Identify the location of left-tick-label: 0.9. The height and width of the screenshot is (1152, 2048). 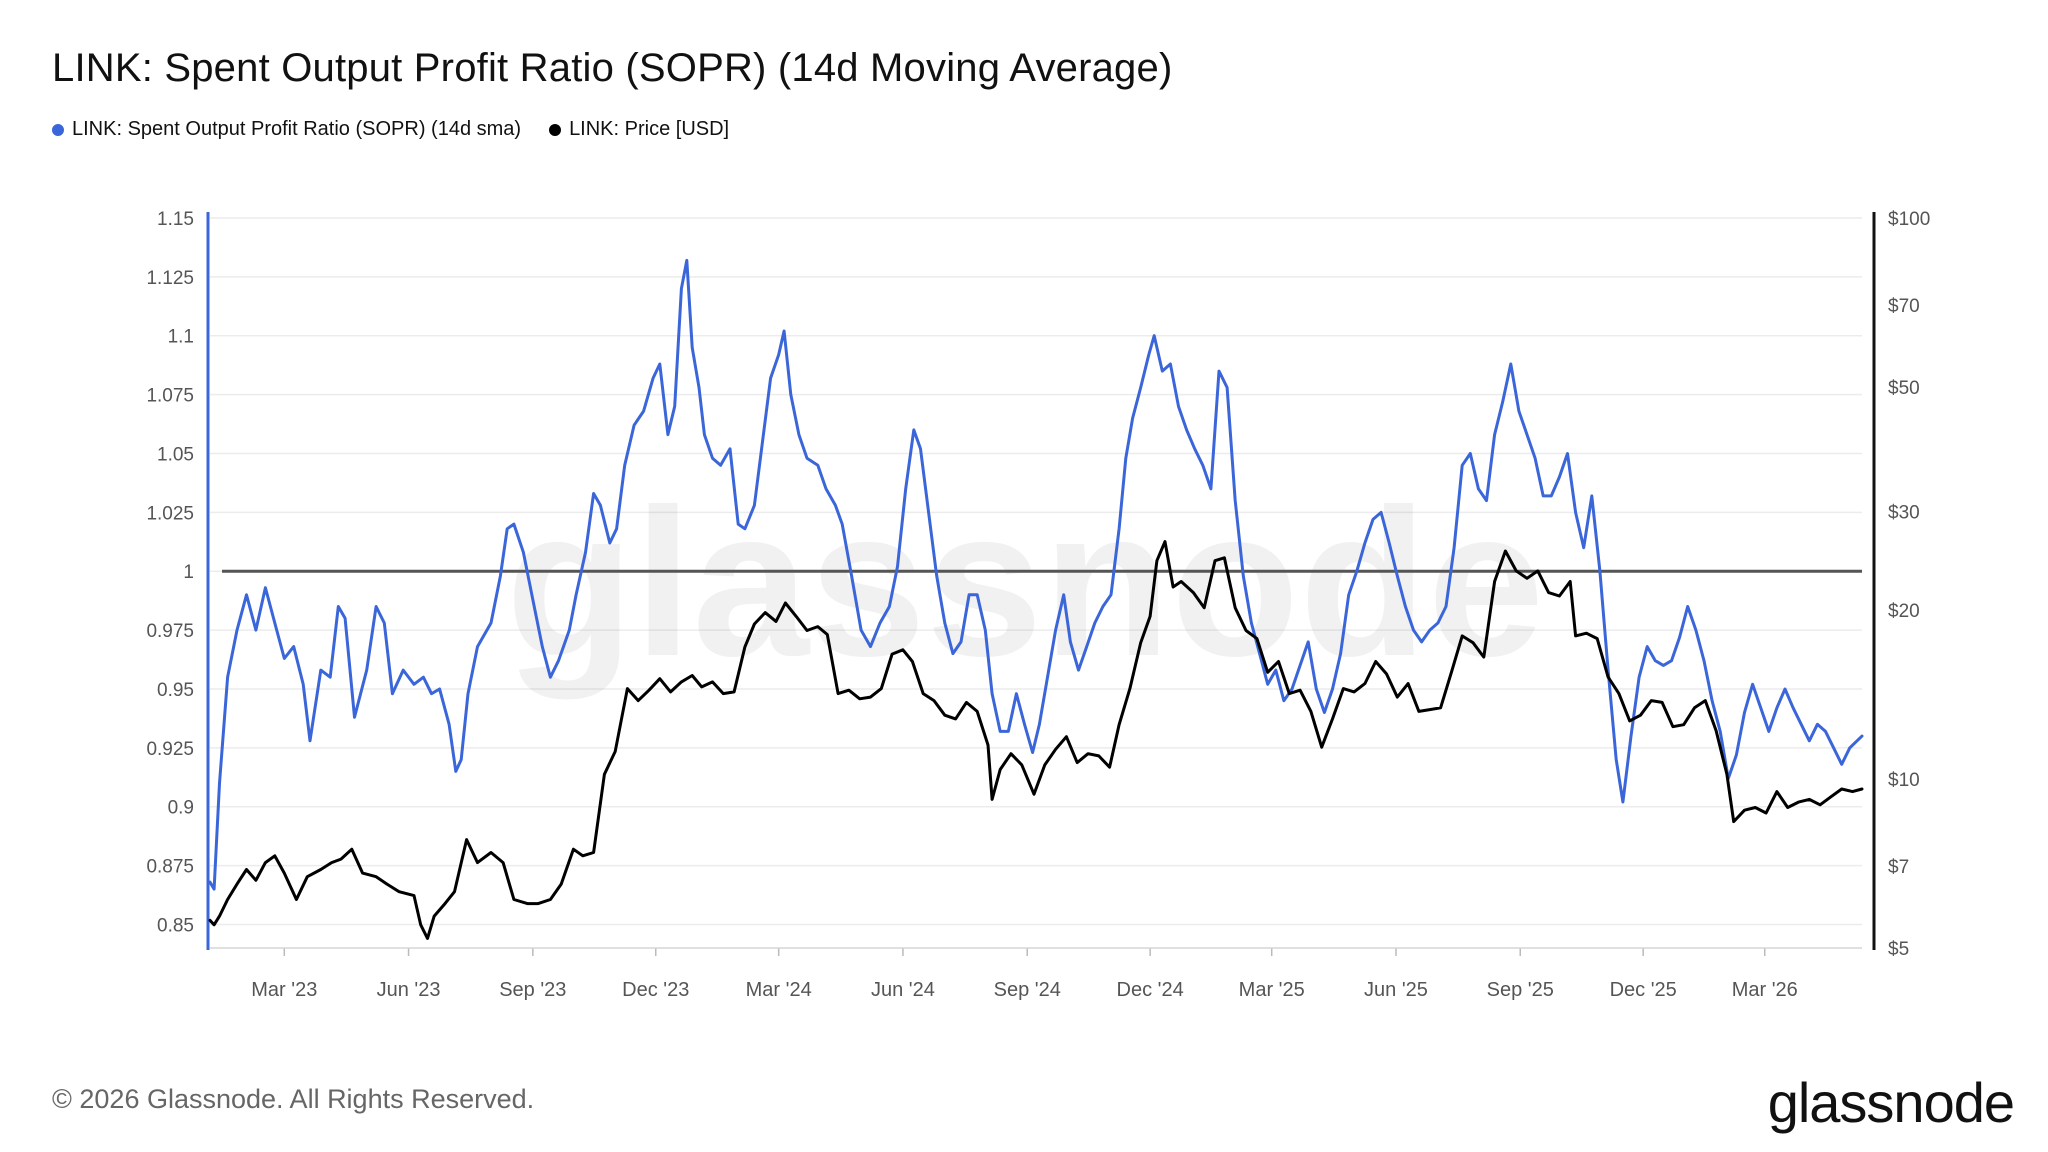
(181, 808).